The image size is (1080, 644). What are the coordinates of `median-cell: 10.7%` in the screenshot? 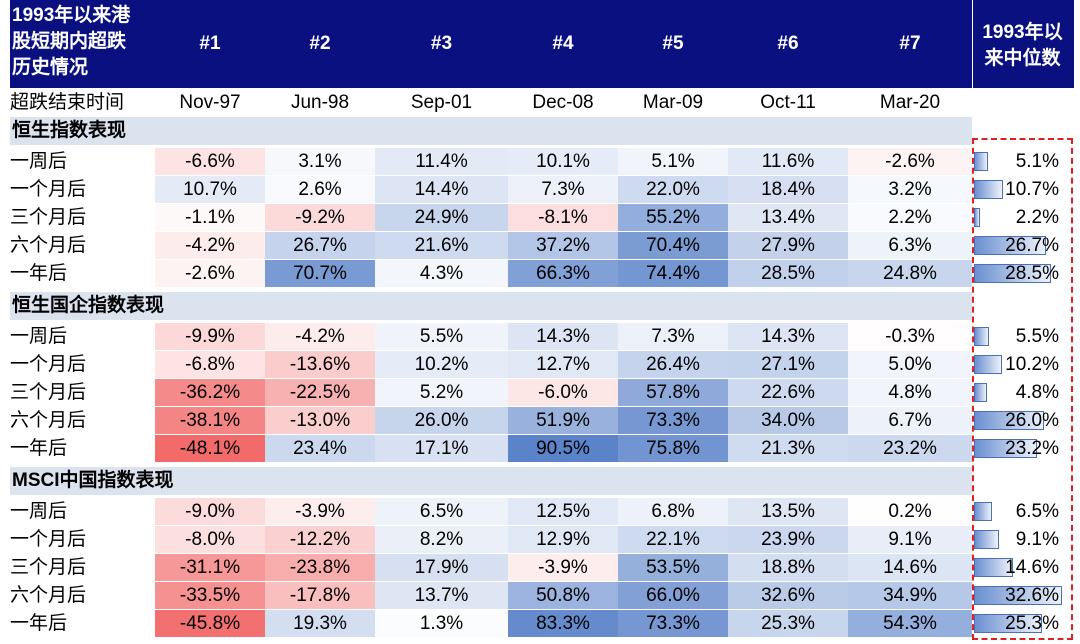 It's located at (1022, 189).